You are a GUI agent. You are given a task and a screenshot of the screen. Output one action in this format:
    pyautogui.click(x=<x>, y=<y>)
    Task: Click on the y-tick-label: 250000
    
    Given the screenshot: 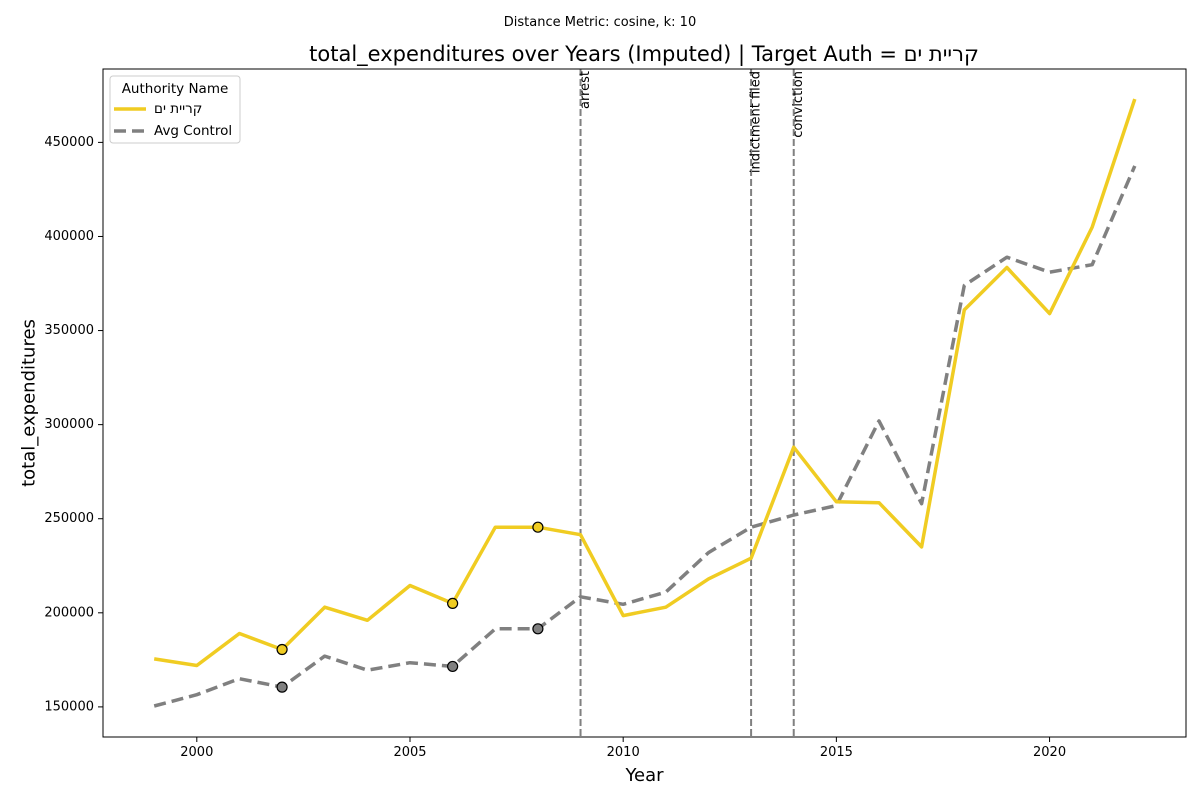 What is the action you would take?
    pyautogui.click(x=69, y=518)
    